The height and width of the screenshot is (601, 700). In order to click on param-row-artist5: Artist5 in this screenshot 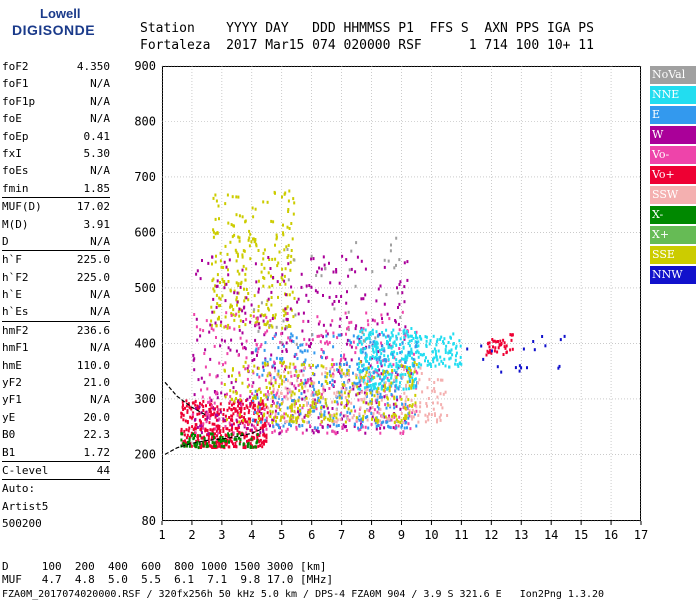, I will do `click(56, 506)`.